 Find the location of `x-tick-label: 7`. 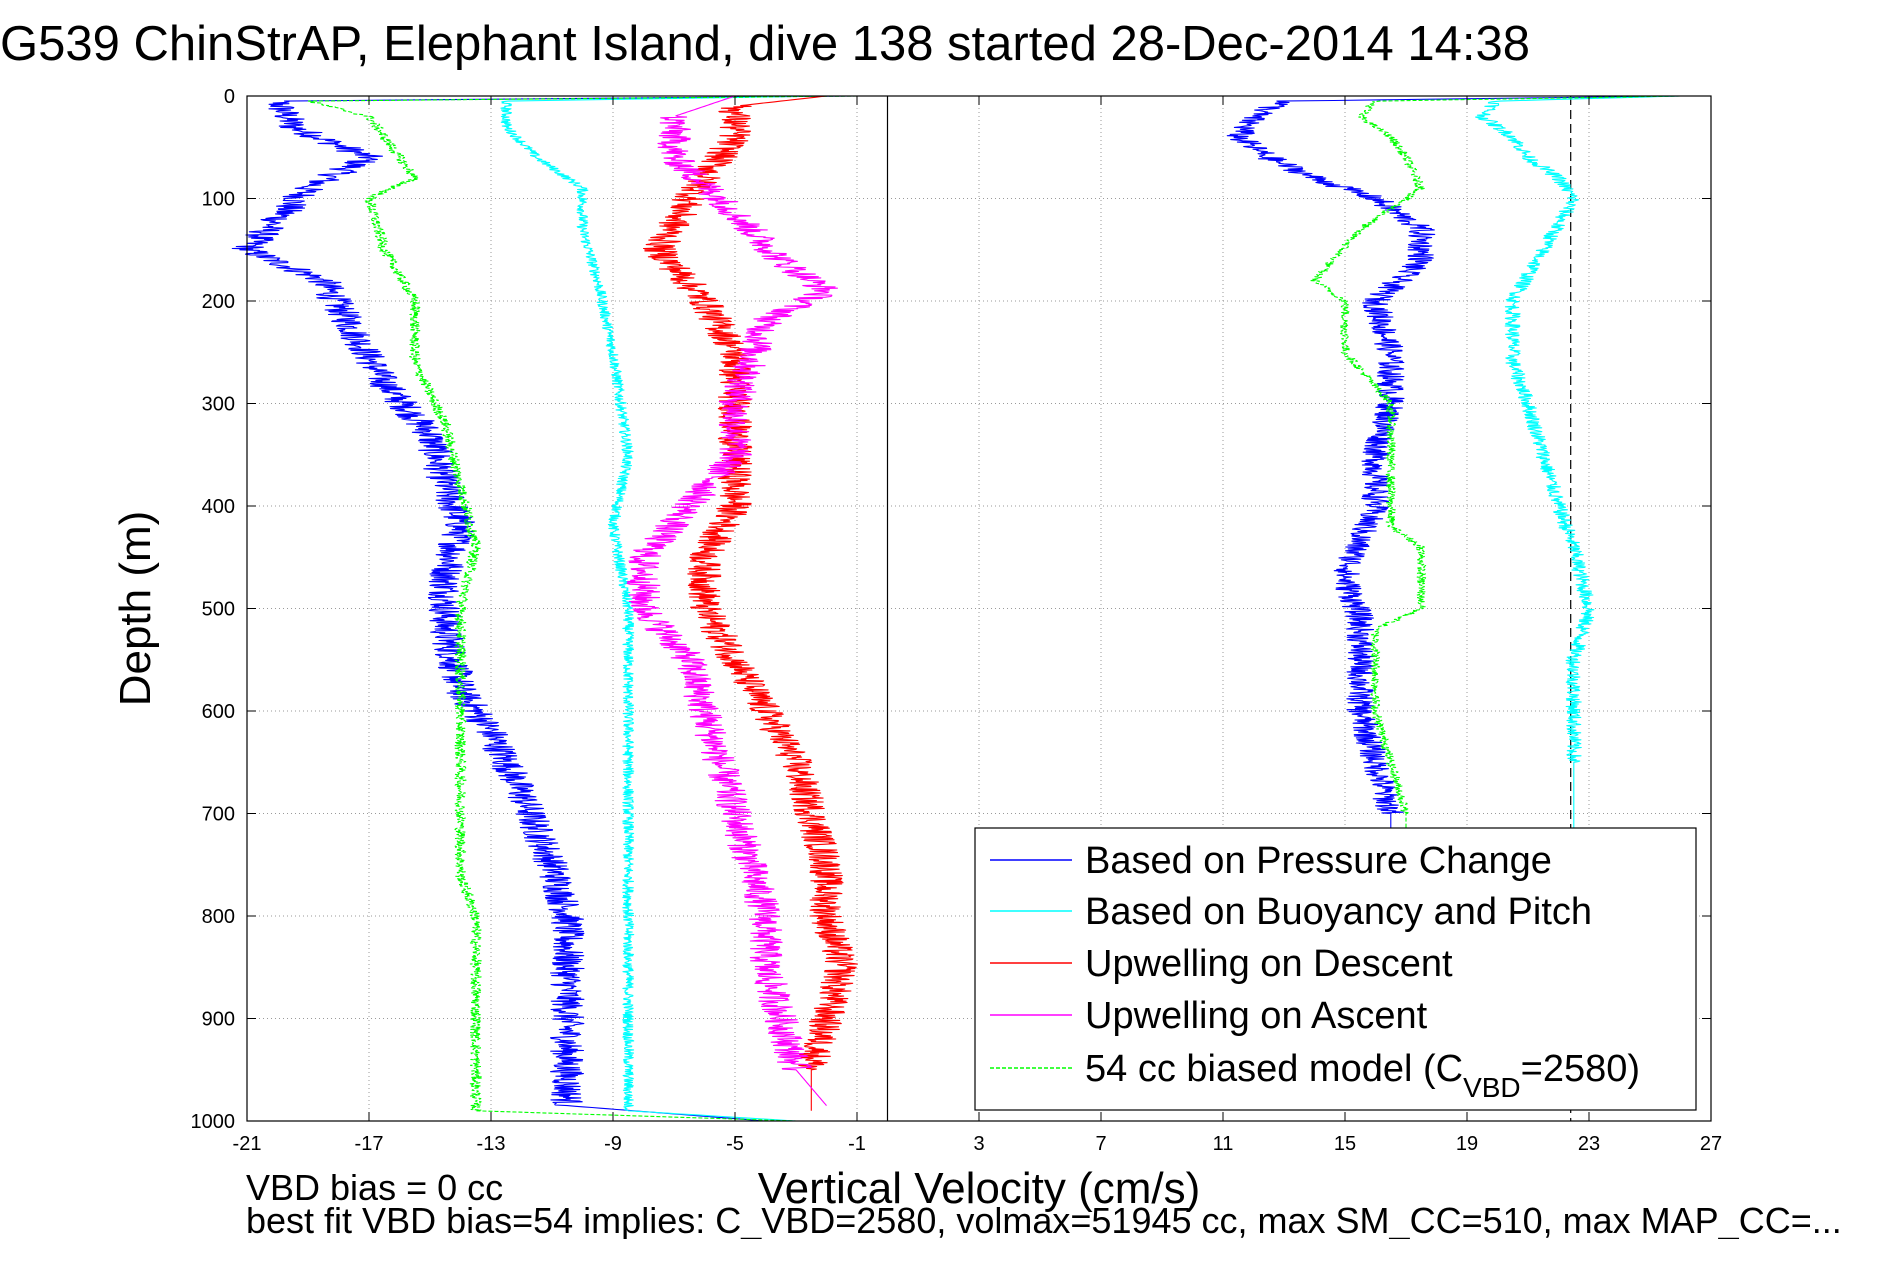

x-tick-label: 7 is located at coordinates (1100, 1144).